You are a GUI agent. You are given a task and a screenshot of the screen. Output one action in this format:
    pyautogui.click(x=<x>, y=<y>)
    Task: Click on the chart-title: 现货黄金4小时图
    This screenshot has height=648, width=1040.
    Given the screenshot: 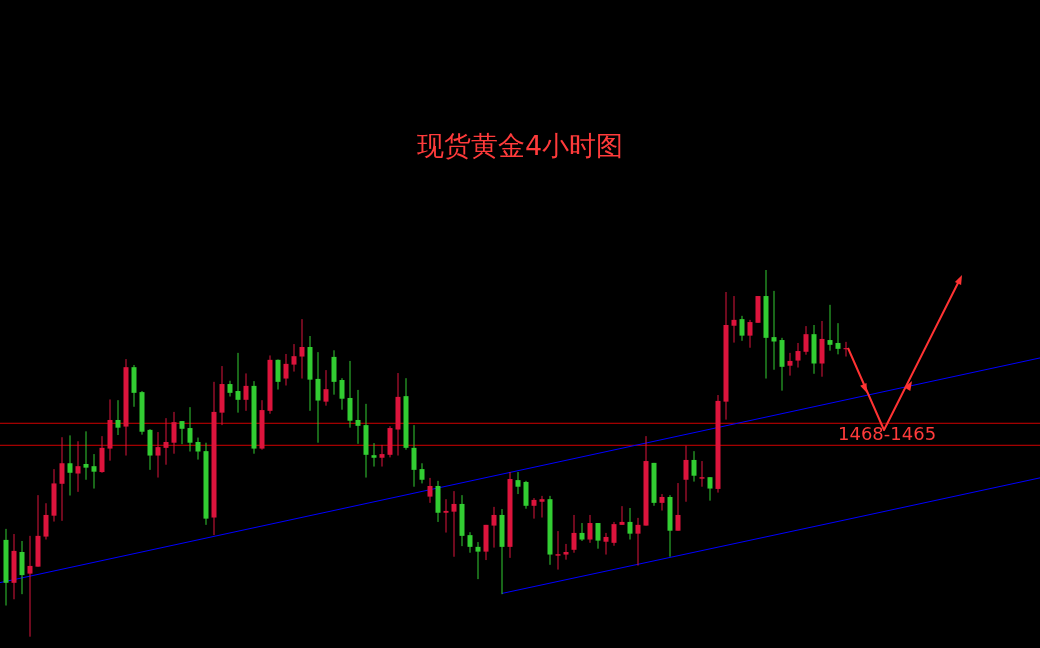 What is the action you would take?
    pyautogui.click(x=520, y=145)
    